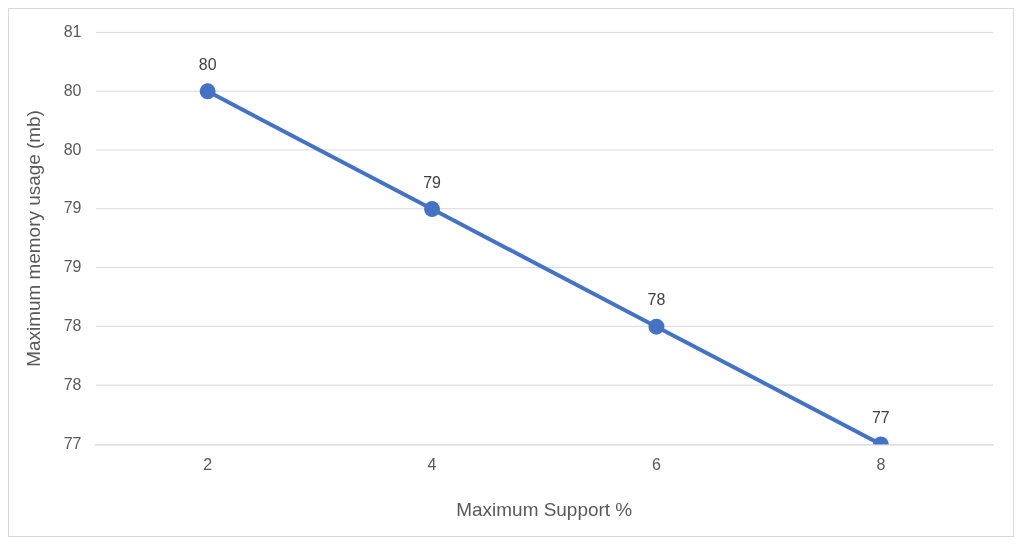  Describe the element at coordinates (656, 300) in the screenshot. I see `data-label: 78` at that location.